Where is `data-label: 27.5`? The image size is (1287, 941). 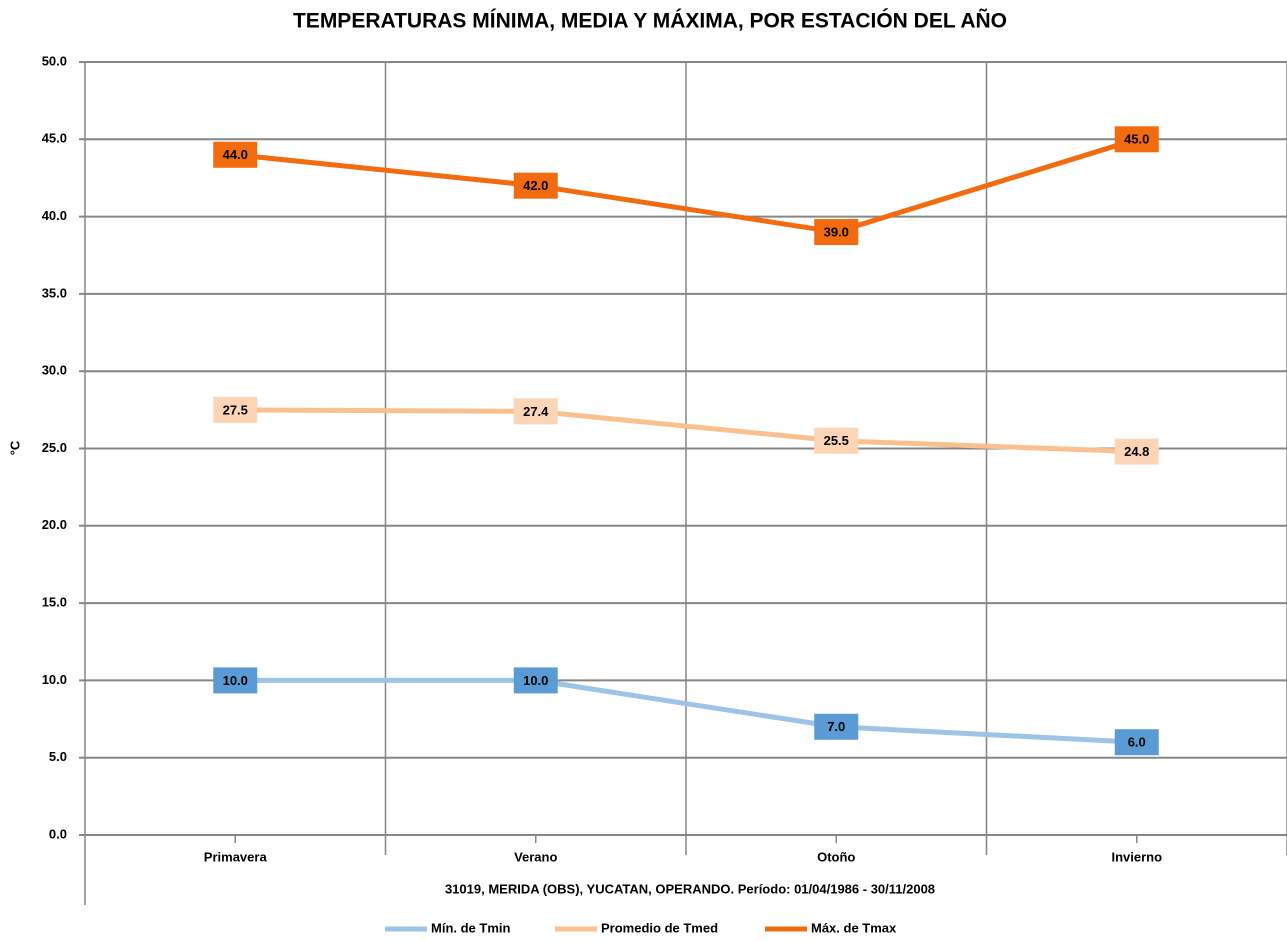
data-label: 27.5 is located at coordinates (235, 409).